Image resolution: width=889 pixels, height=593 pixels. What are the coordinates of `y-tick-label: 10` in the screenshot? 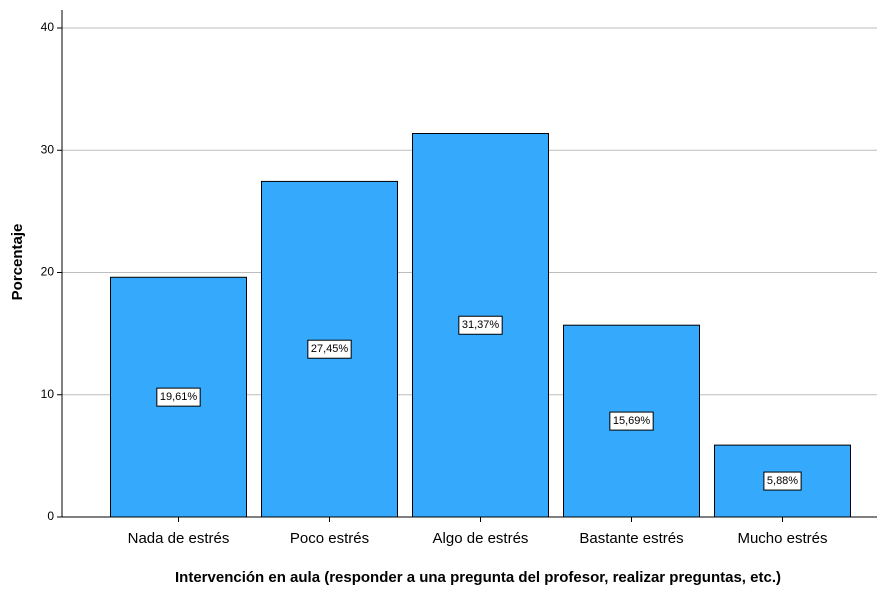 It's located at (48, 394).